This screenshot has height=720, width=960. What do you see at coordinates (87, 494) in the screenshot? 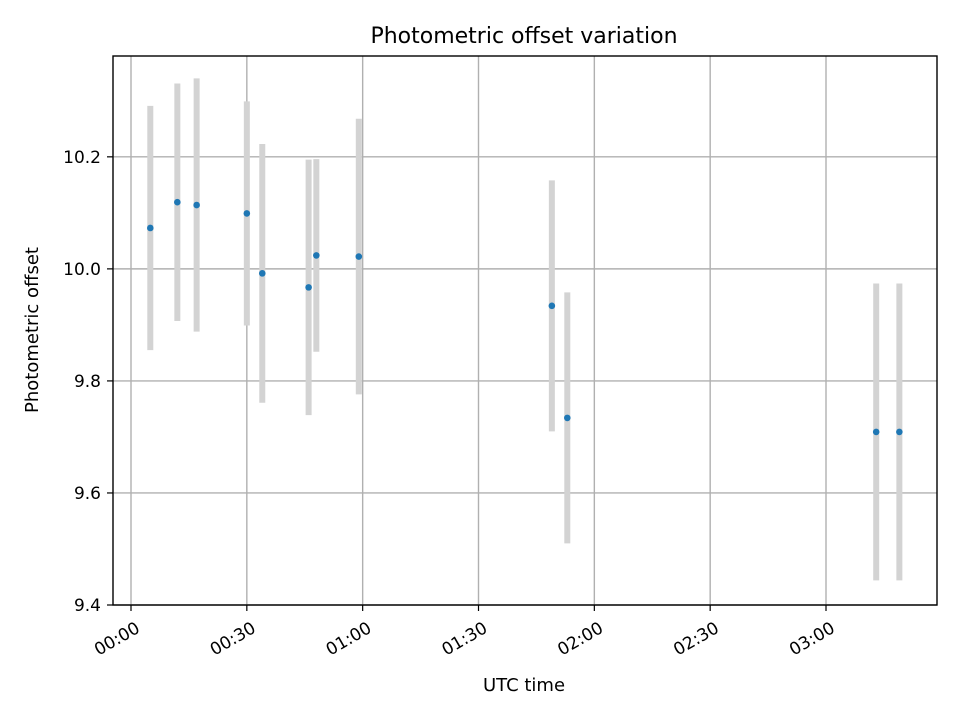
I see `y-tick-label: 9.6` at bounding box center [87, 494].